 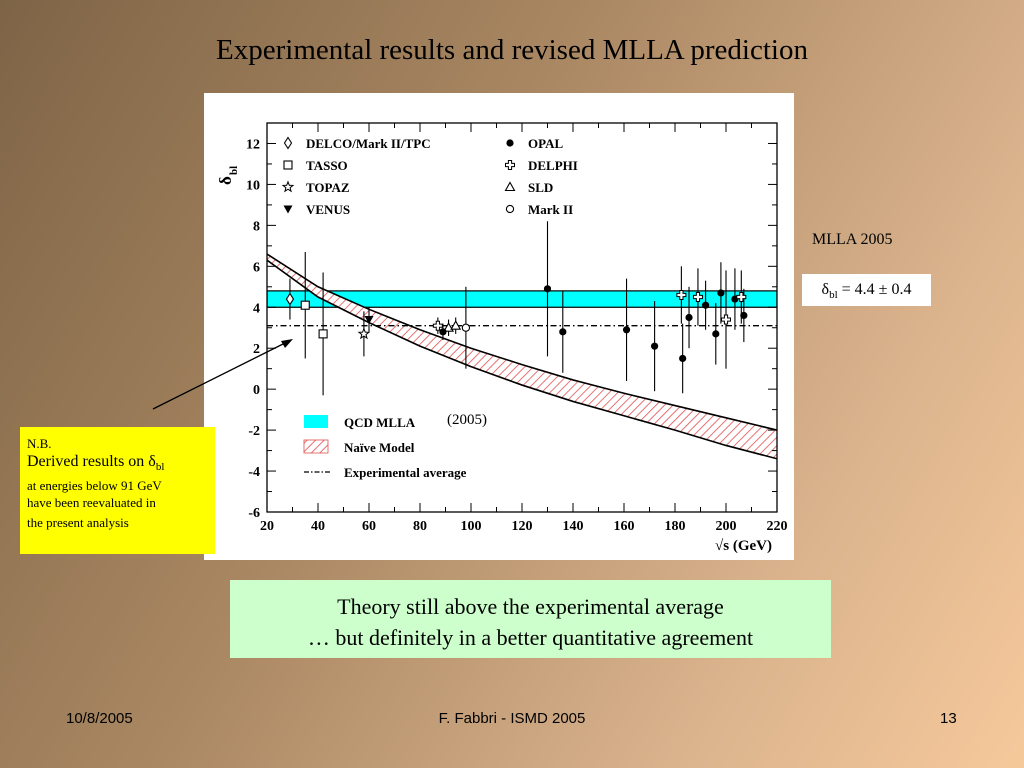 I want to click on x-tick-label: 220, so click(x=777, y=526).